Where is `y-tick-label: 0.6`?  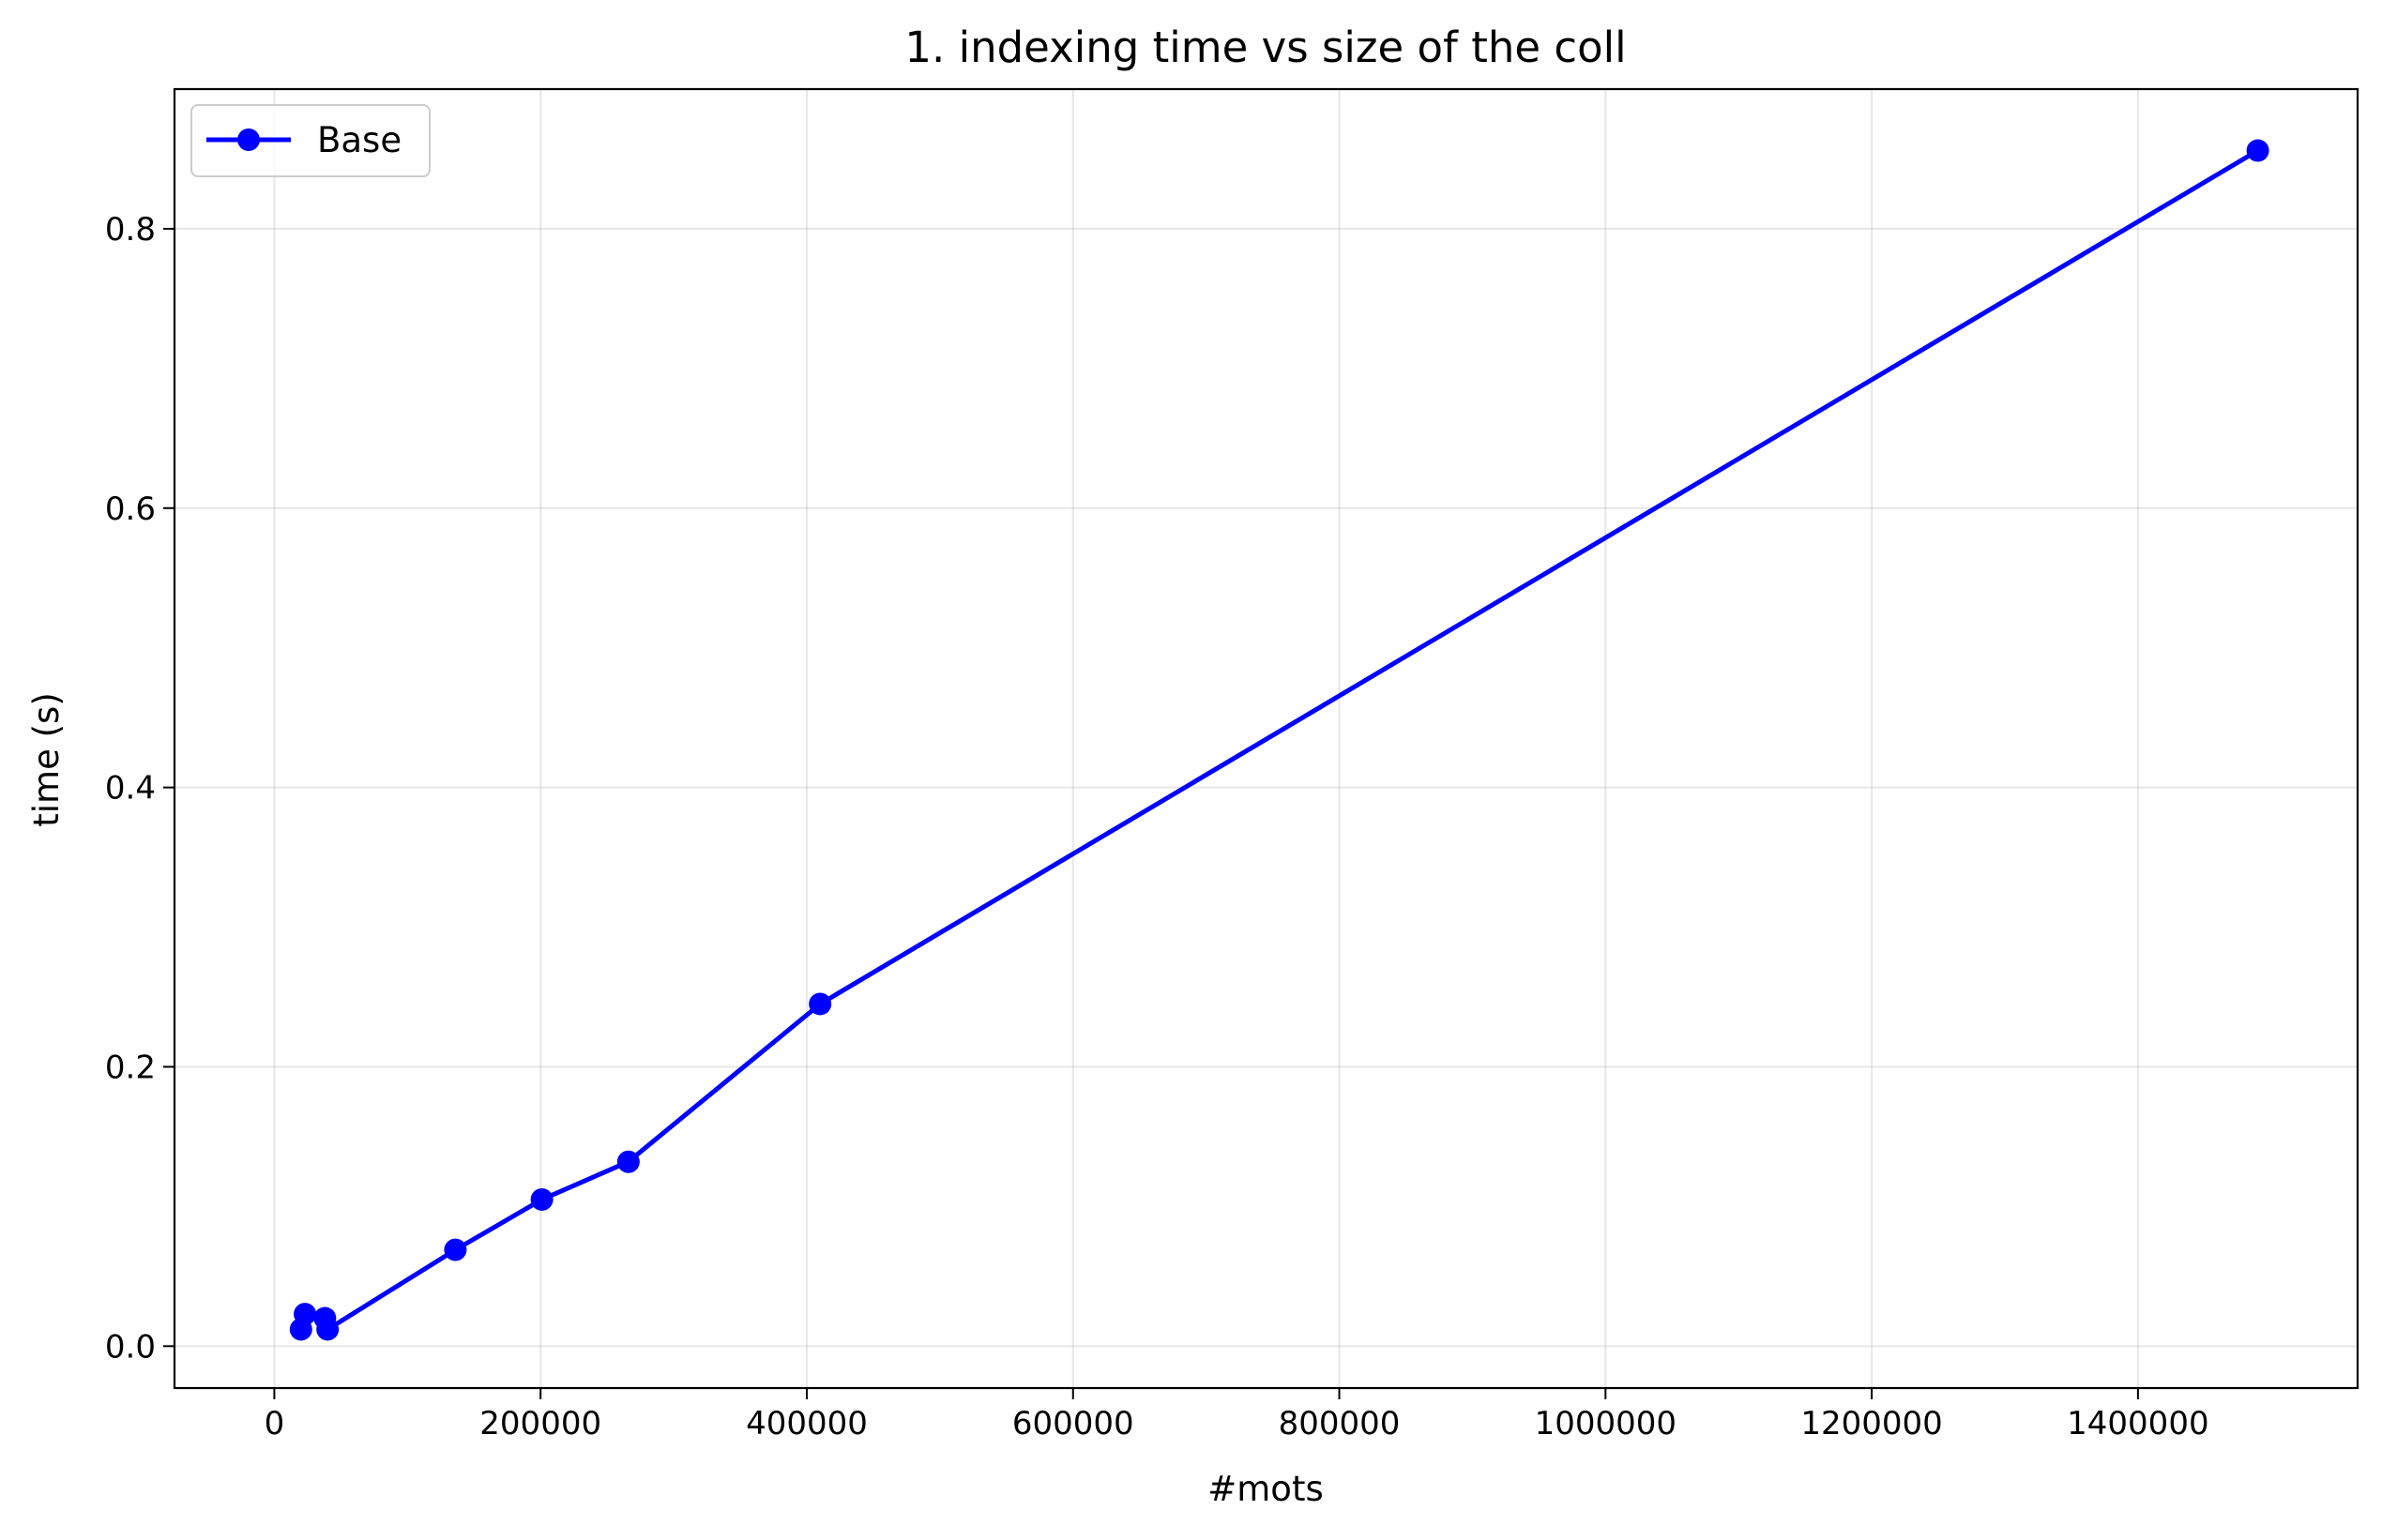
y-tick-label: 0.6 is located at coordinates (130, 510).